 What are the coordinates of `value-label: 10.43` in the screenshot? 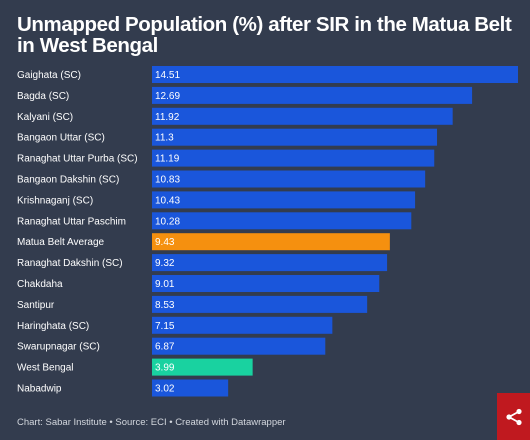 It's located at (167, 200).